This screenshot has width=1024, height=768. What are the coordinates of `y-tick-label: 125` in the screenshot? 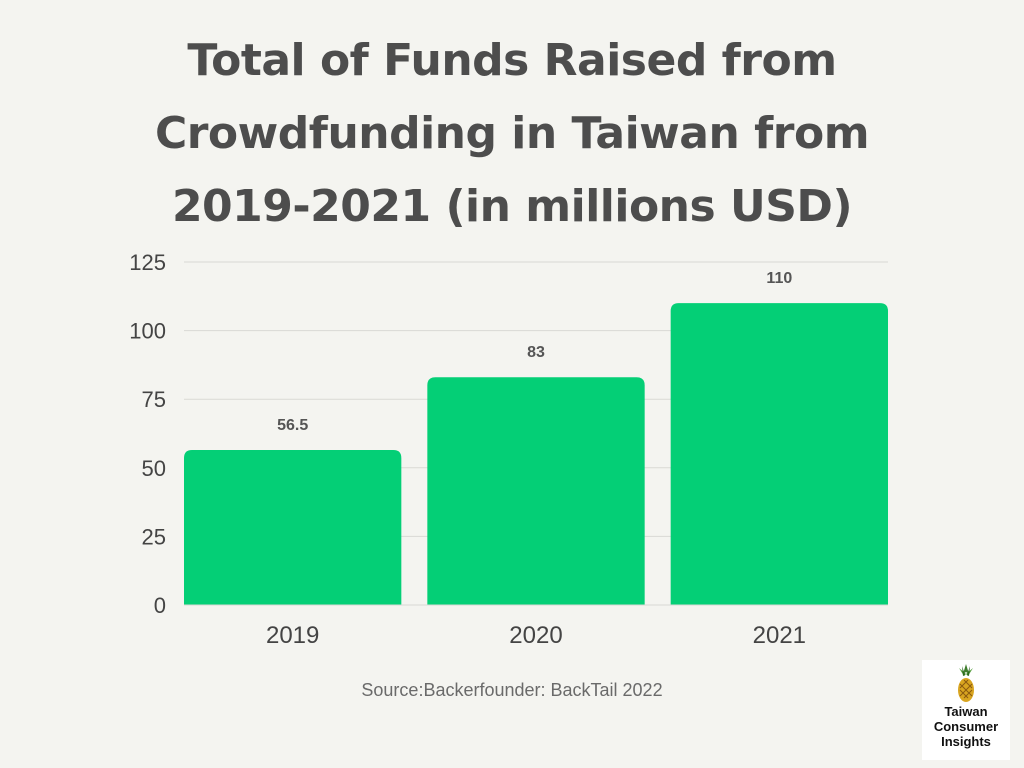 It's located at (147, 262).